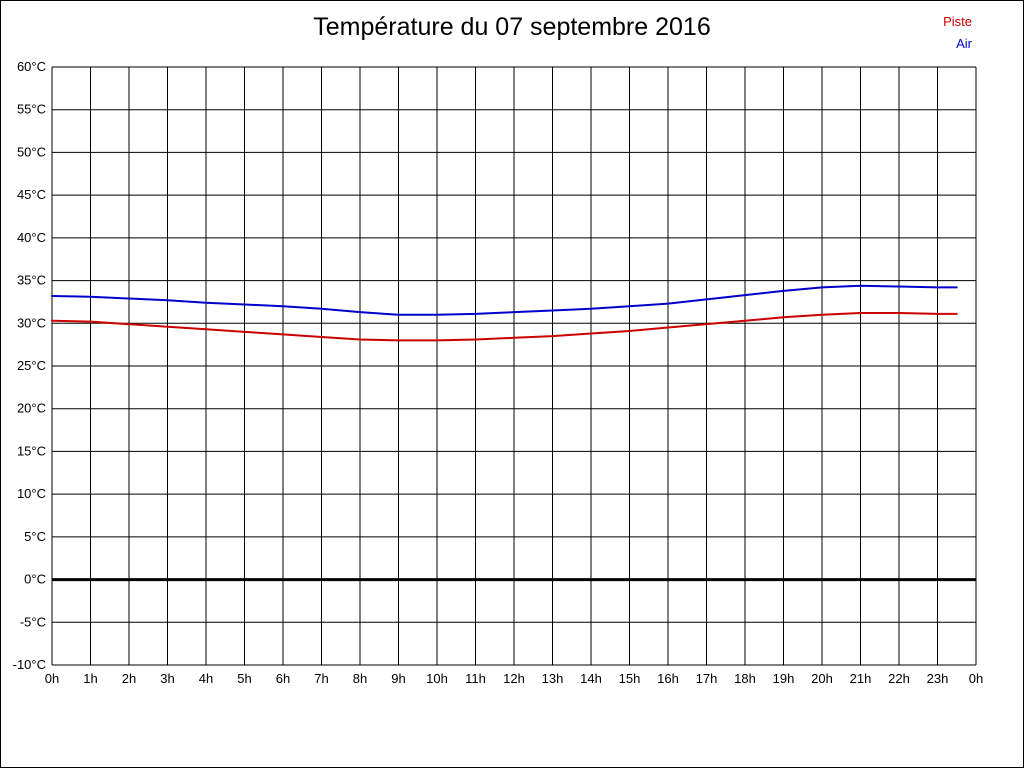 Image resolution: width=1024 pixels, height=768 pixels. What do you see at coordinates (31, 194) in the screenshot?
I see `y-tick-label: 45°C` at bounding box center [31, 194].